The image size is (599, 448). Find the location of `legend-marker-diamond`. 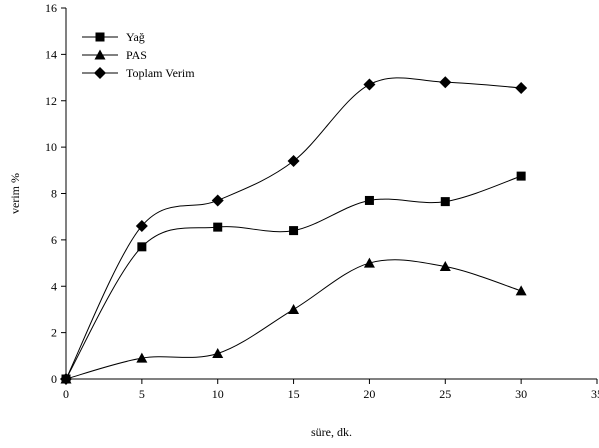

legend-marker-diamond is located at coordinates (100, 73).